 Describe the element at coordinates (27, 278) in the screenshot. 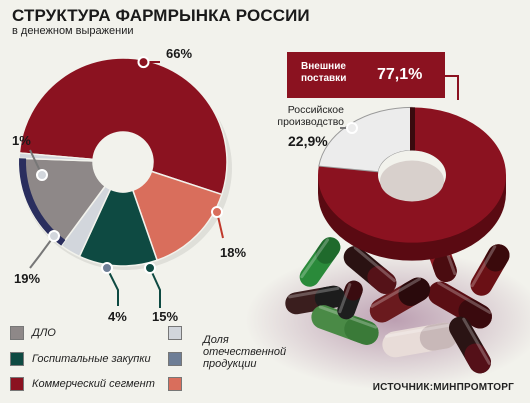

I see `label-dlo-19: 19%` at that location.